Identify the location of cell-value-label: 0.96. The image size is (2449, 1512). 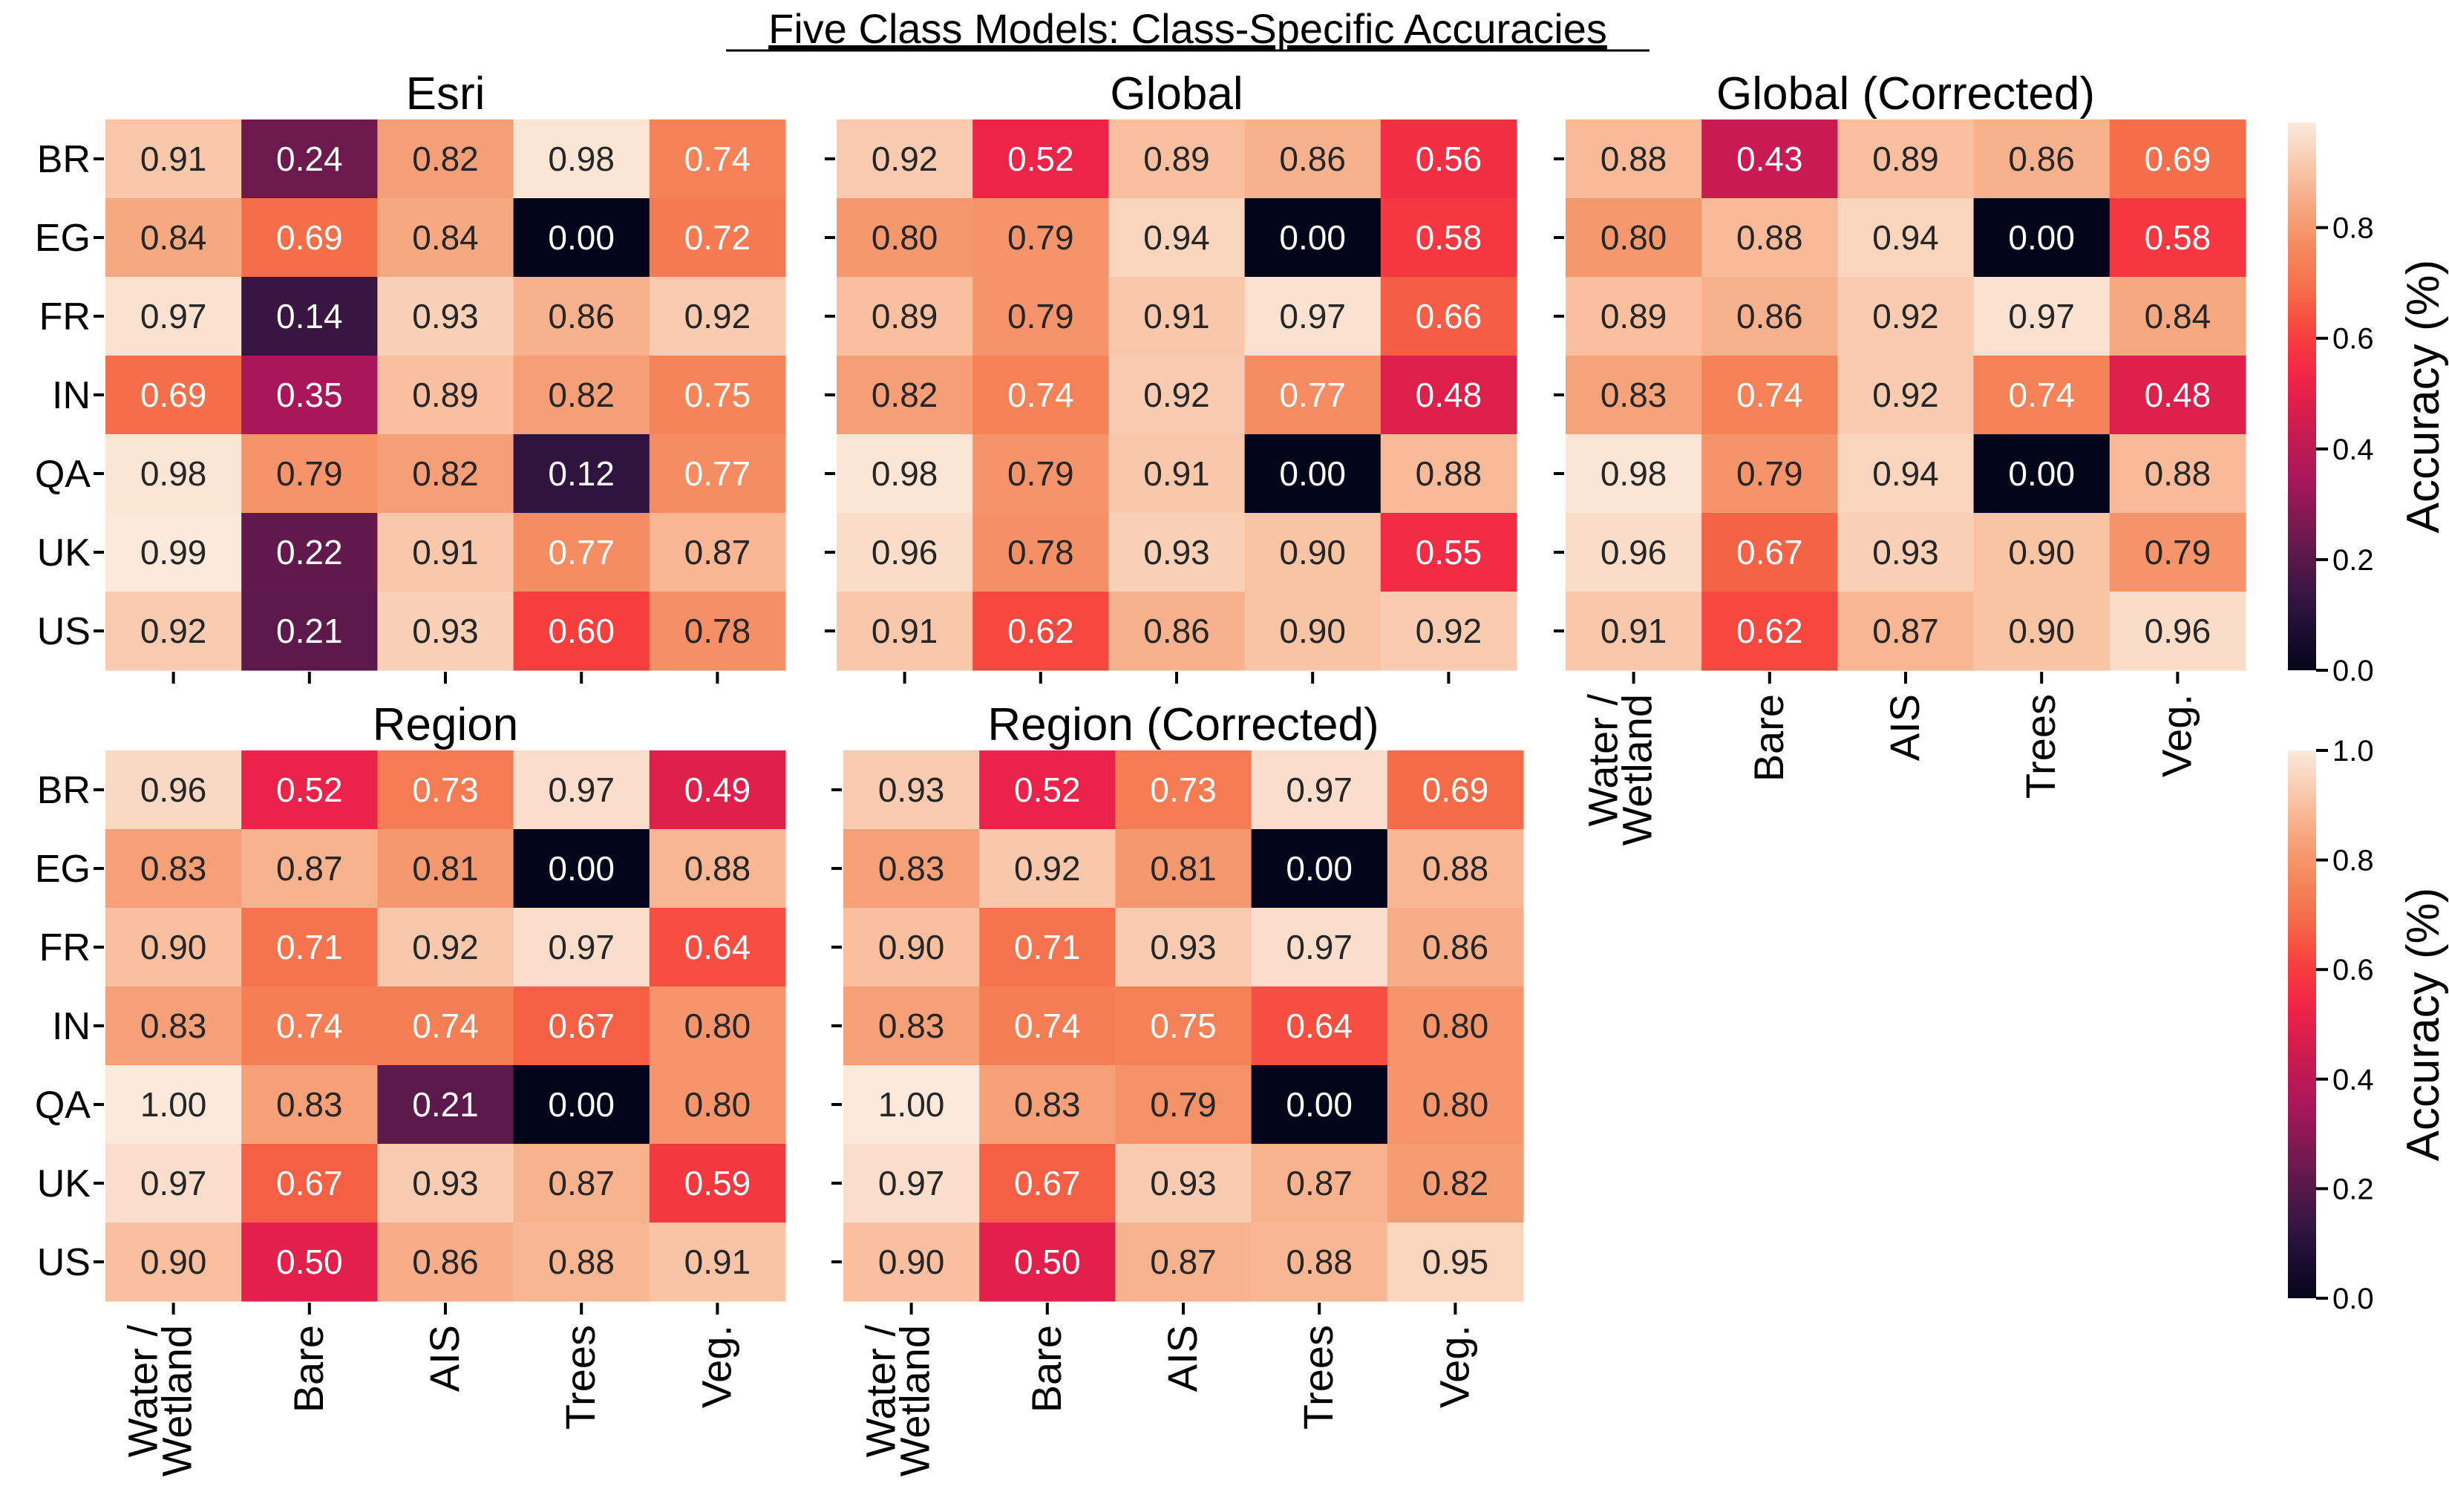
(173, 790).